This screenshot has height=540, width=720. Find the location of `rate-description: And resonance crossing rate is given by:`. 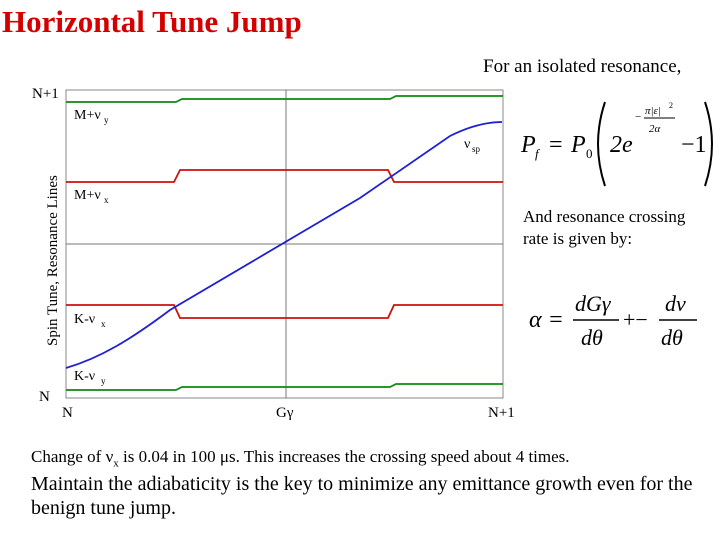

rate-description: And resonance crossing rate is given by: is located at coordinates (604, 227).